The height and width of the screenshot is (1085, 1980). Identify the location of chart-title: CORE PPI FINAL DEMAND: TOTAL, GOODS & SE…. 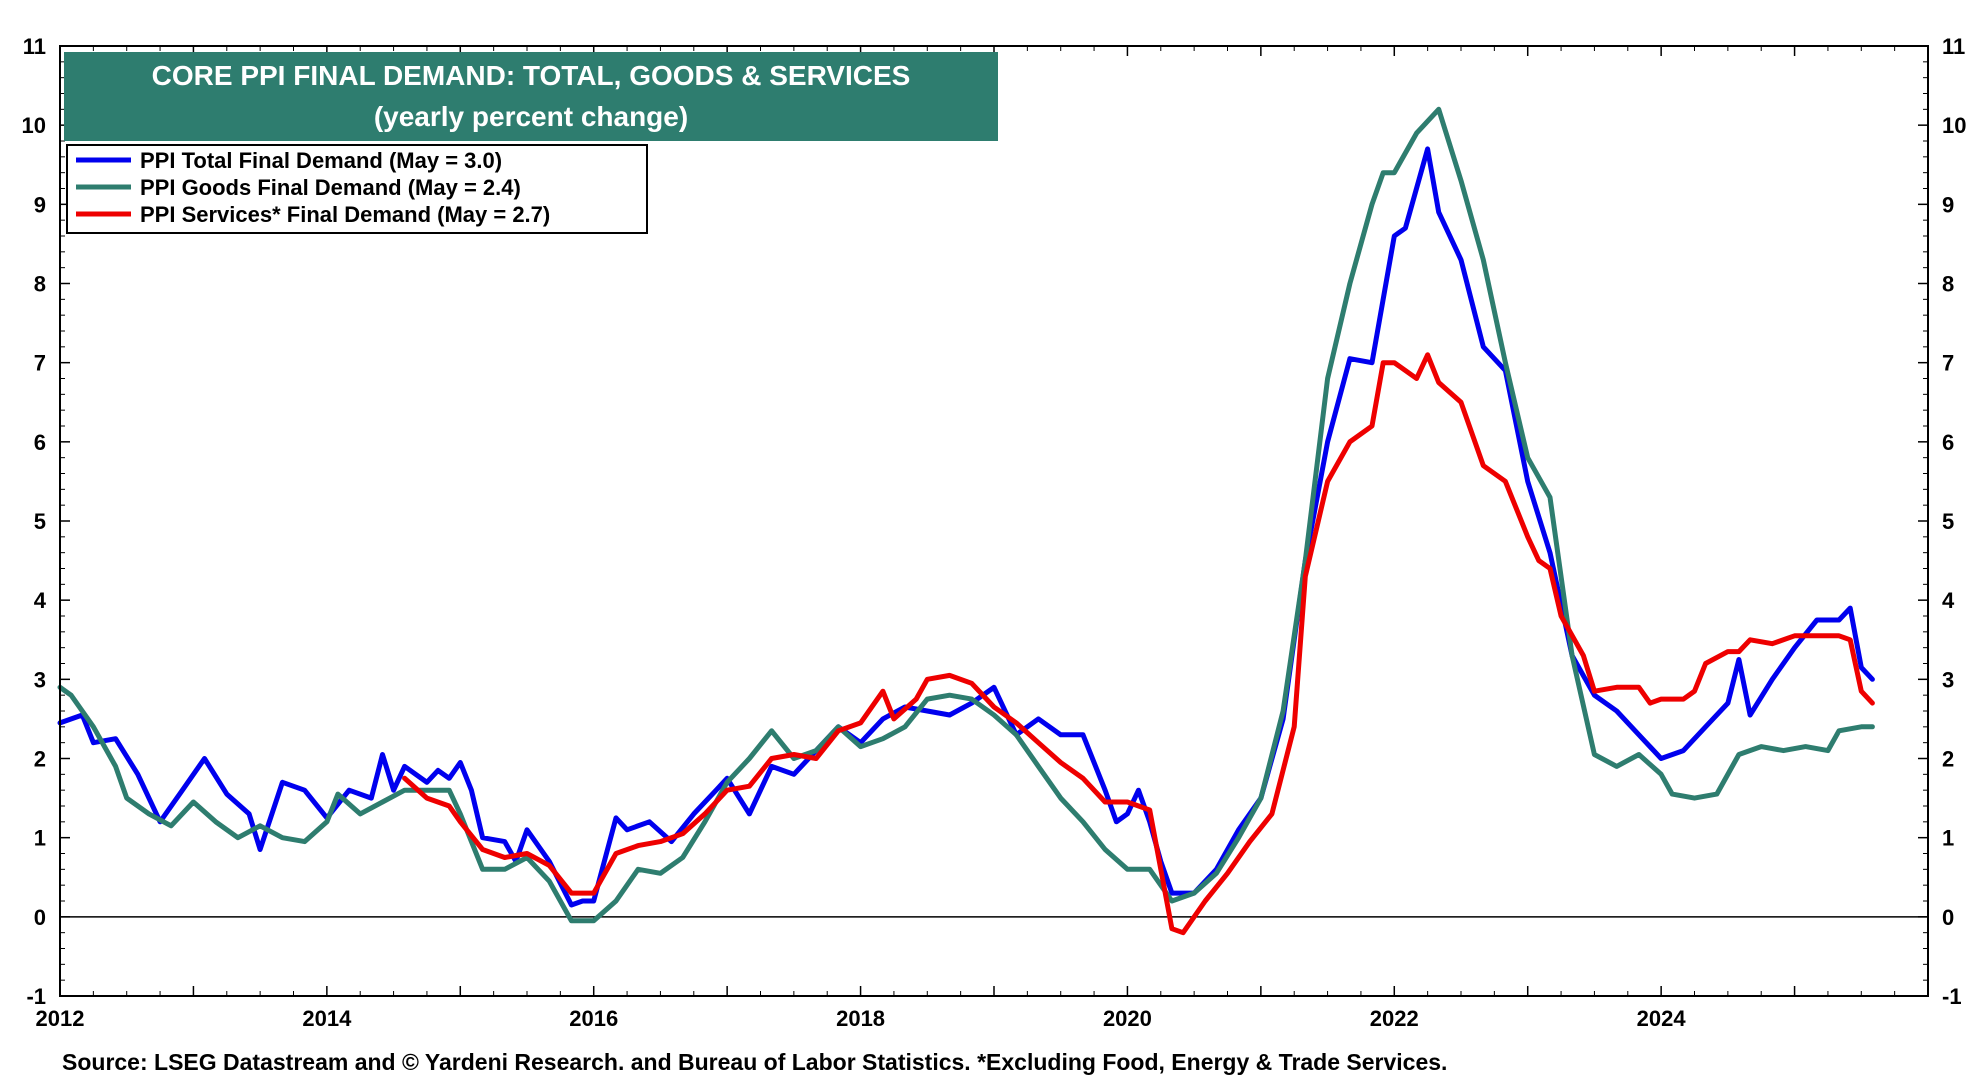
(531, 75).